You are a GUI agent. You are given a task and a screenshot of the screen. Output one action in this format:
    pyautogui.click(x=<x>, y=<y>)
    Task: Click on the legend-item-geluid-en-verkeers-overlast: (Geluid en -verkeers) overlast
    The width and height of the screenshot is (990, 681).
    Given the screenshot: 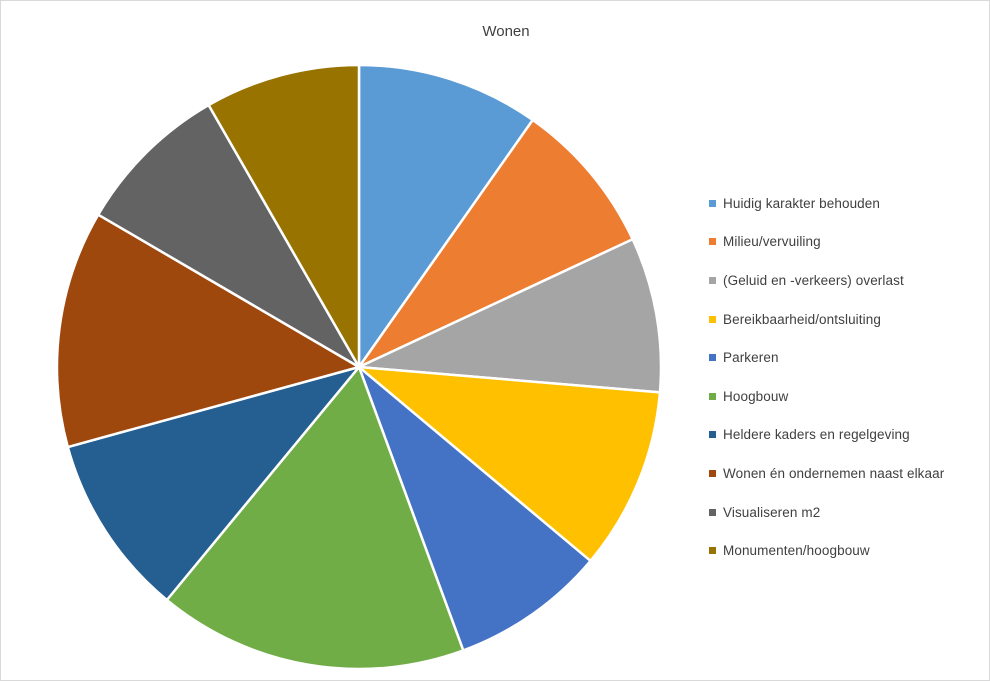 What is the action you would take?
    pyautogui.click(x=849, y=280)
    